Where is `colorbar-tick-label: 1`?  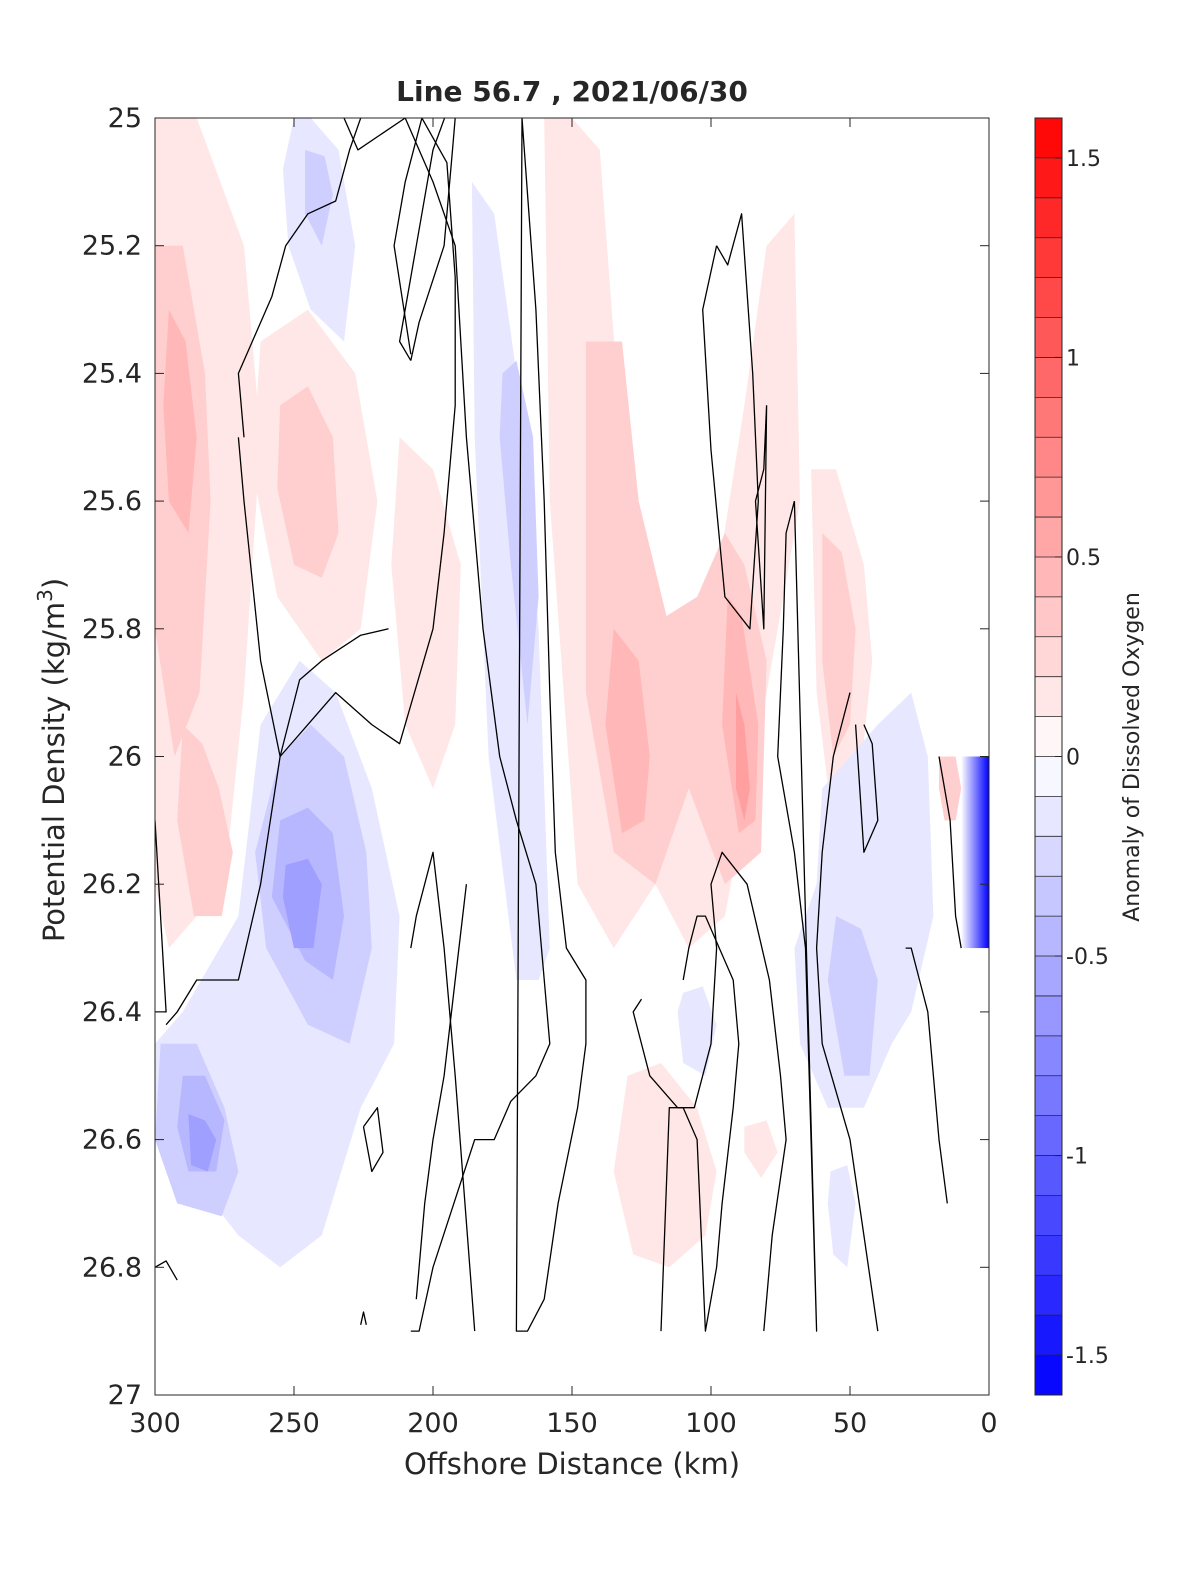 colorbar-tick-label: 1 is located at coordinates (1073, 358).